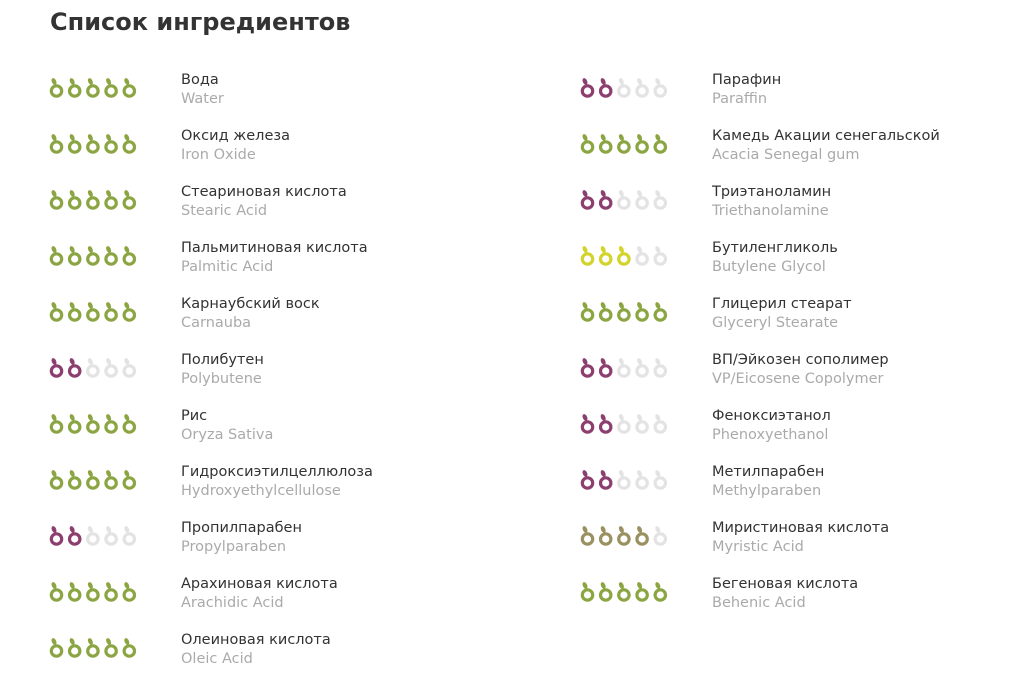 Image resolution: width=1024 pixels, height=679 pixels. What do you see at coordinates (278, 318) in the screenshot?
I see `ingredient: Карнаубский воск Carnauba` at bounding box center [278, 318].